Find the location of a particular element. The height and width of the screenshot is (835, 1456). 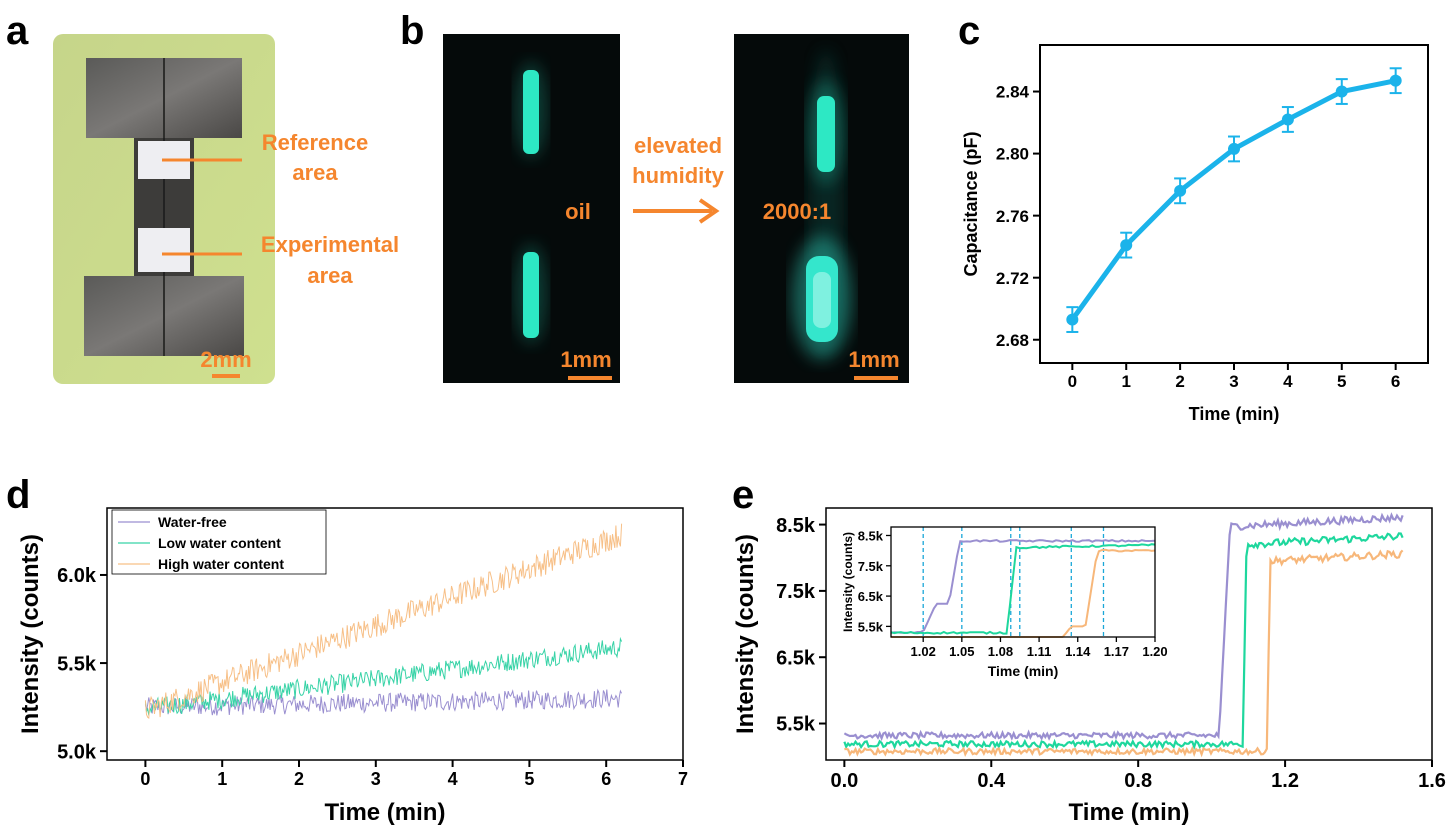

chart-e-inset-x-tick-label: 1.11 is located at coordinates (1039, 651).